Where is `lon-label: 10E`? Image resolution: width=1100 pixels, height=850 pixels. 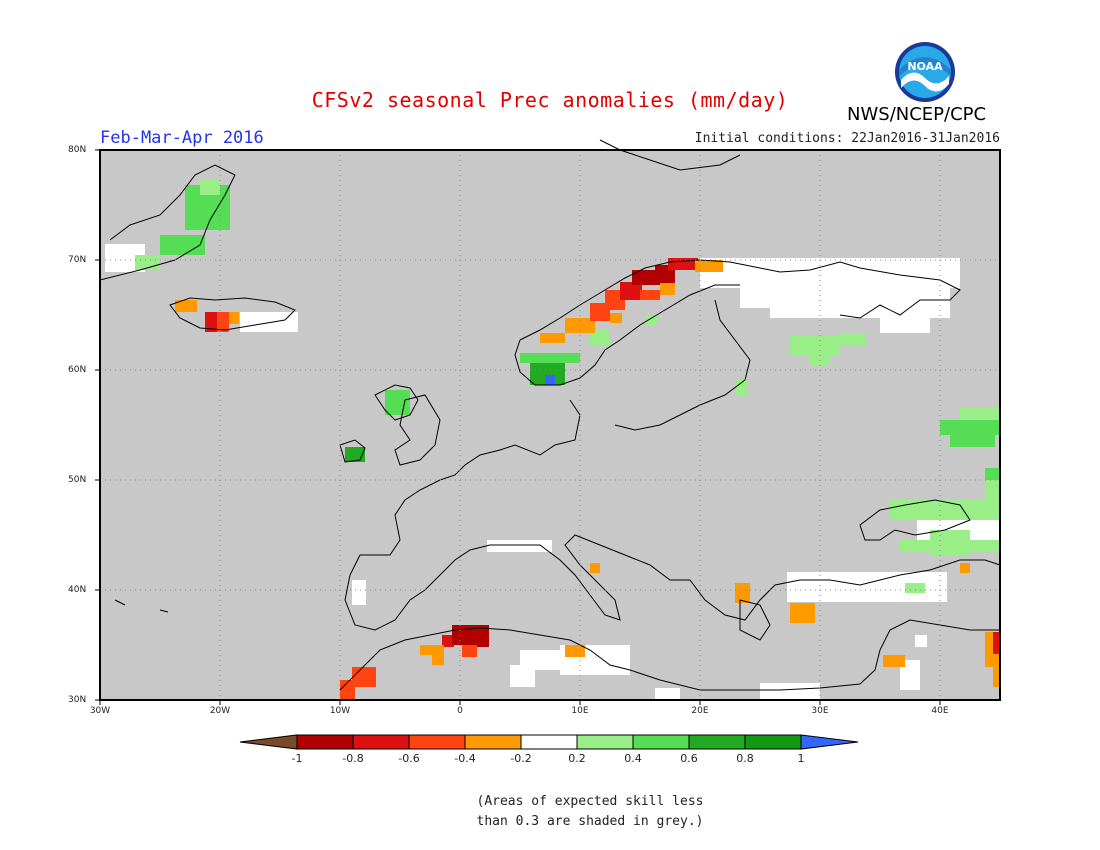 lon-label: 10E is located at coordinates (580, 711).